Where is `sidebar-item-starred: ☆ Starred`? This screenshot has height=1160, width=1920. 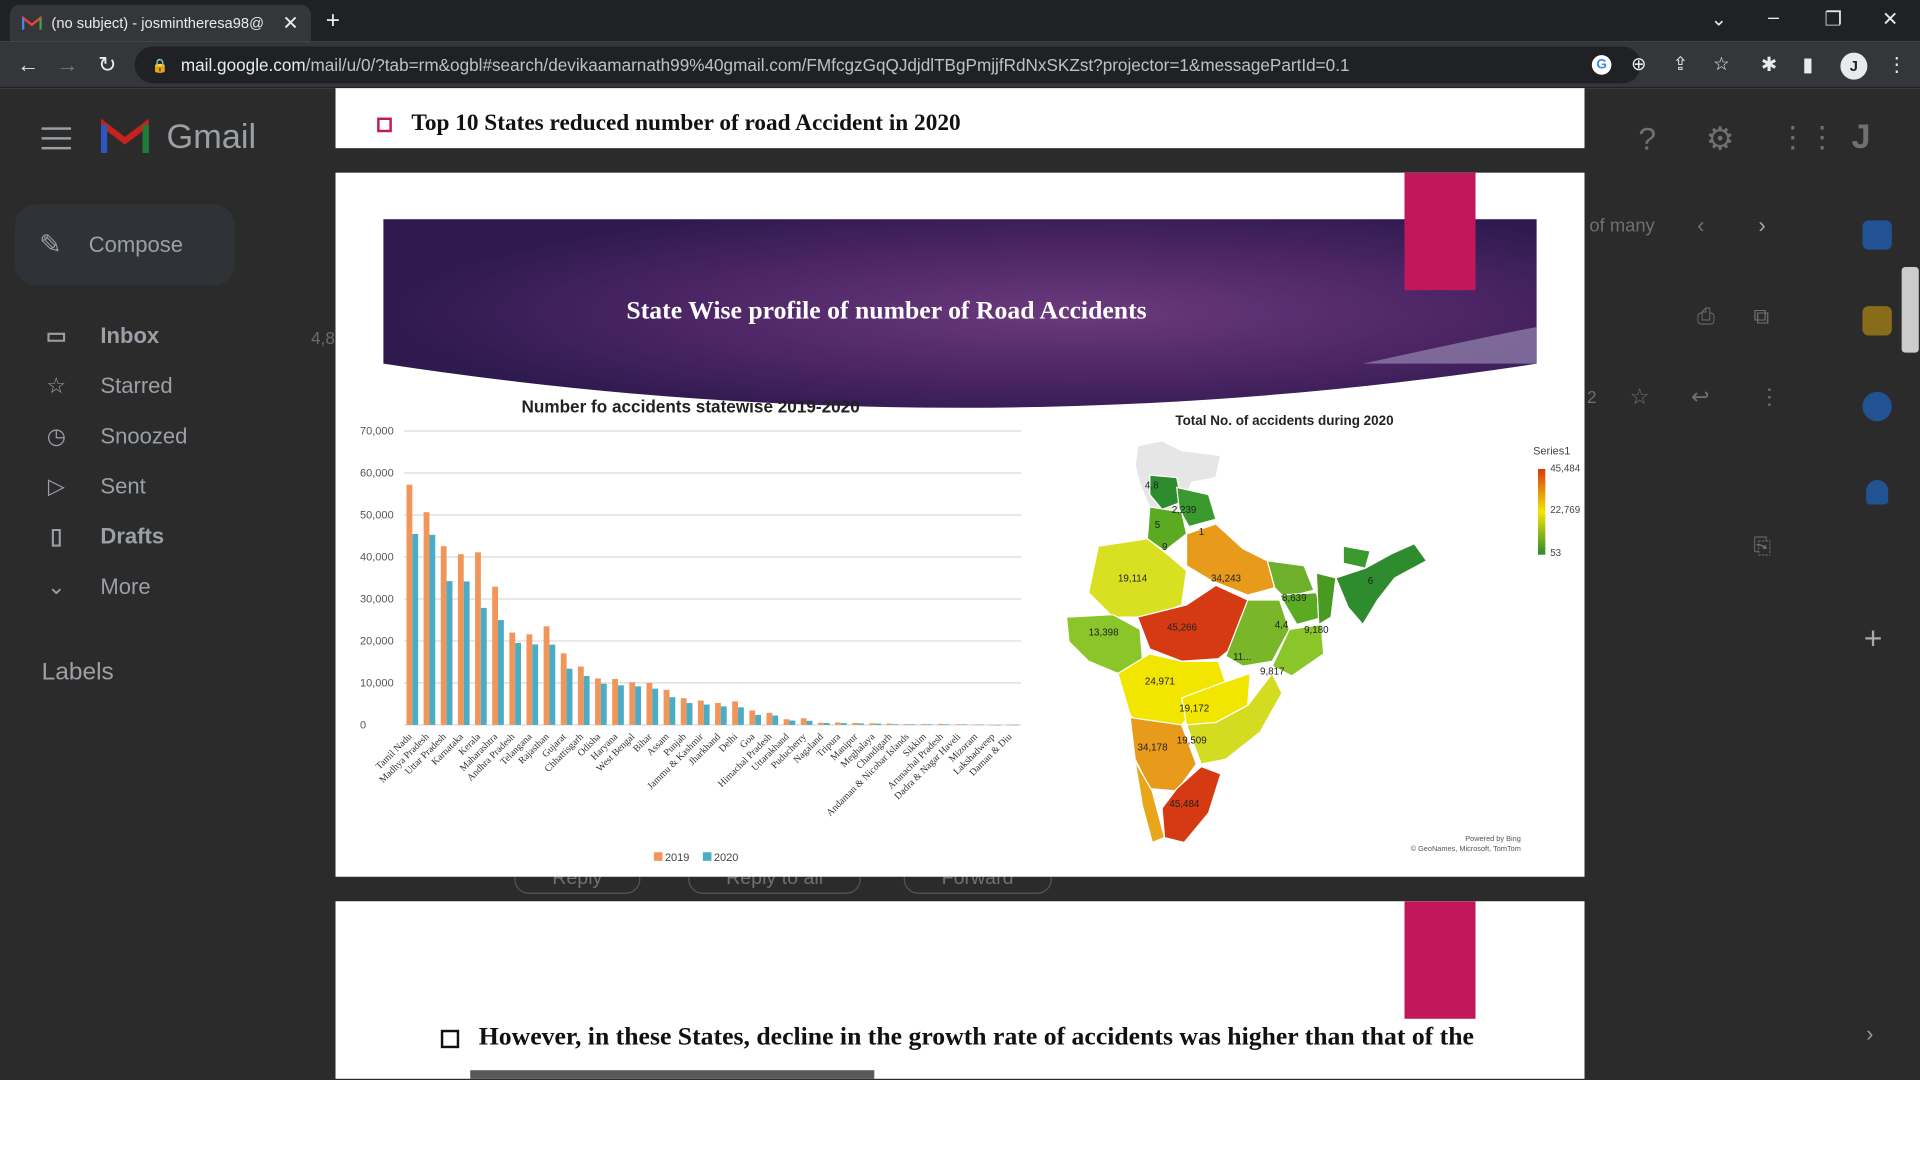
sidebar-item-starred: ☆ Starred is located at coordinates (107, 386).